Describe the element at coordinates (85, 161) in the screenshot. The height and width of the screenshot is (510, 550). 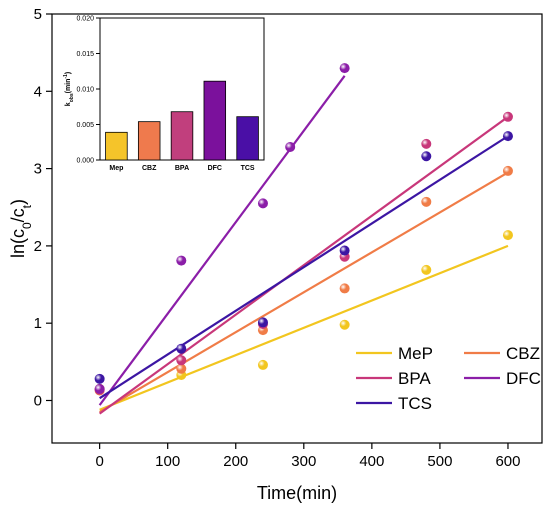
I see `inset-y-tick-label: 0.000` at that location.